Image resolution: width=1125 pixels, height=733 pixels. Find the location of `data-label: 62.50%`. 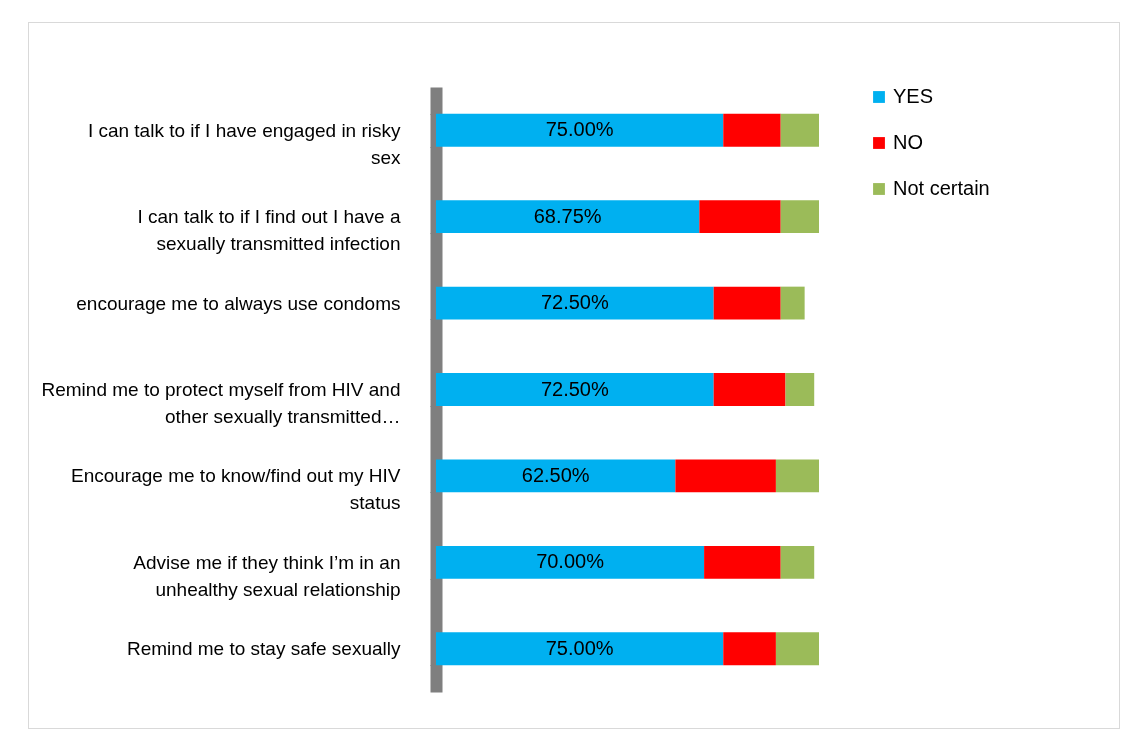

data-label: 62.50% is located at coordinates (555, 474).